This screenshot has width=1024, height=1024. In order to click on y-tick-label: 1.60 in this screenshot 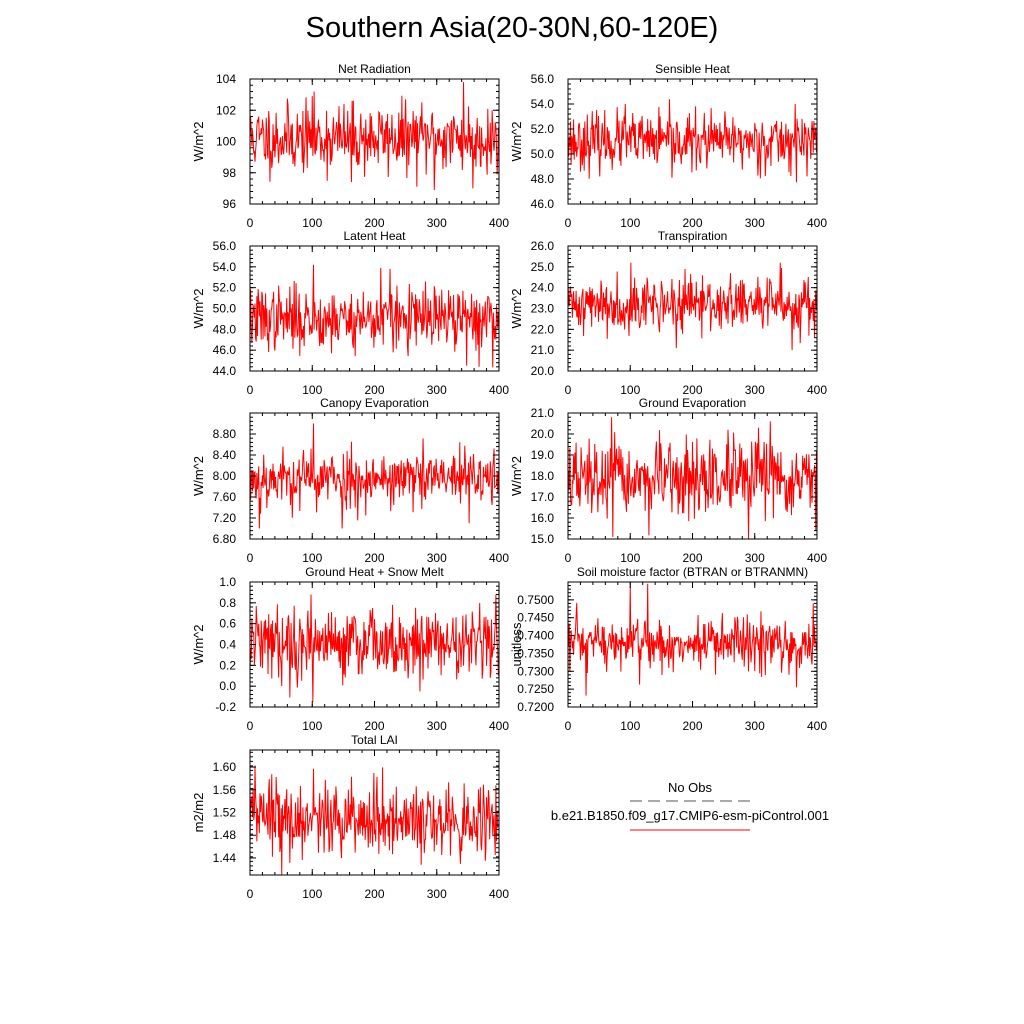, I will do `click(225, 767)`.